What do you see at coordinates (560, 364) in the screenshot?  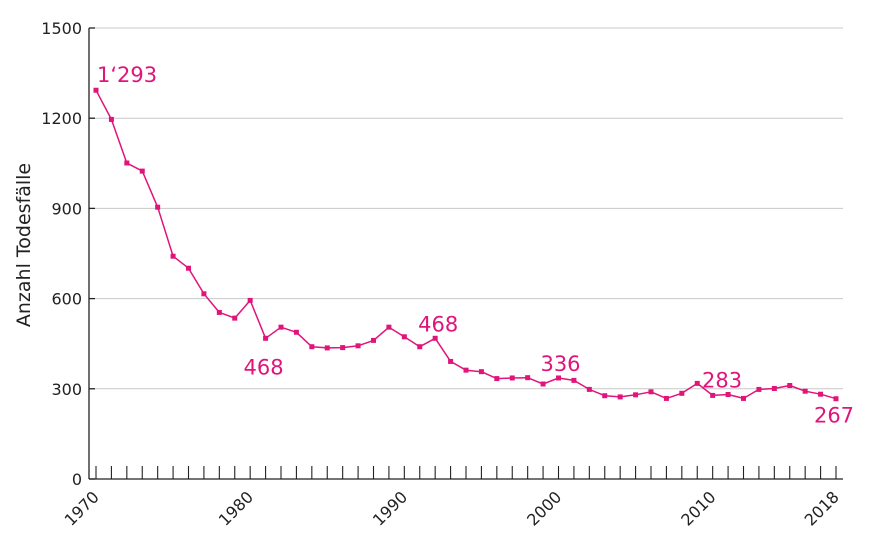 I see `data-label: 336` at bounding box center [560, 364].